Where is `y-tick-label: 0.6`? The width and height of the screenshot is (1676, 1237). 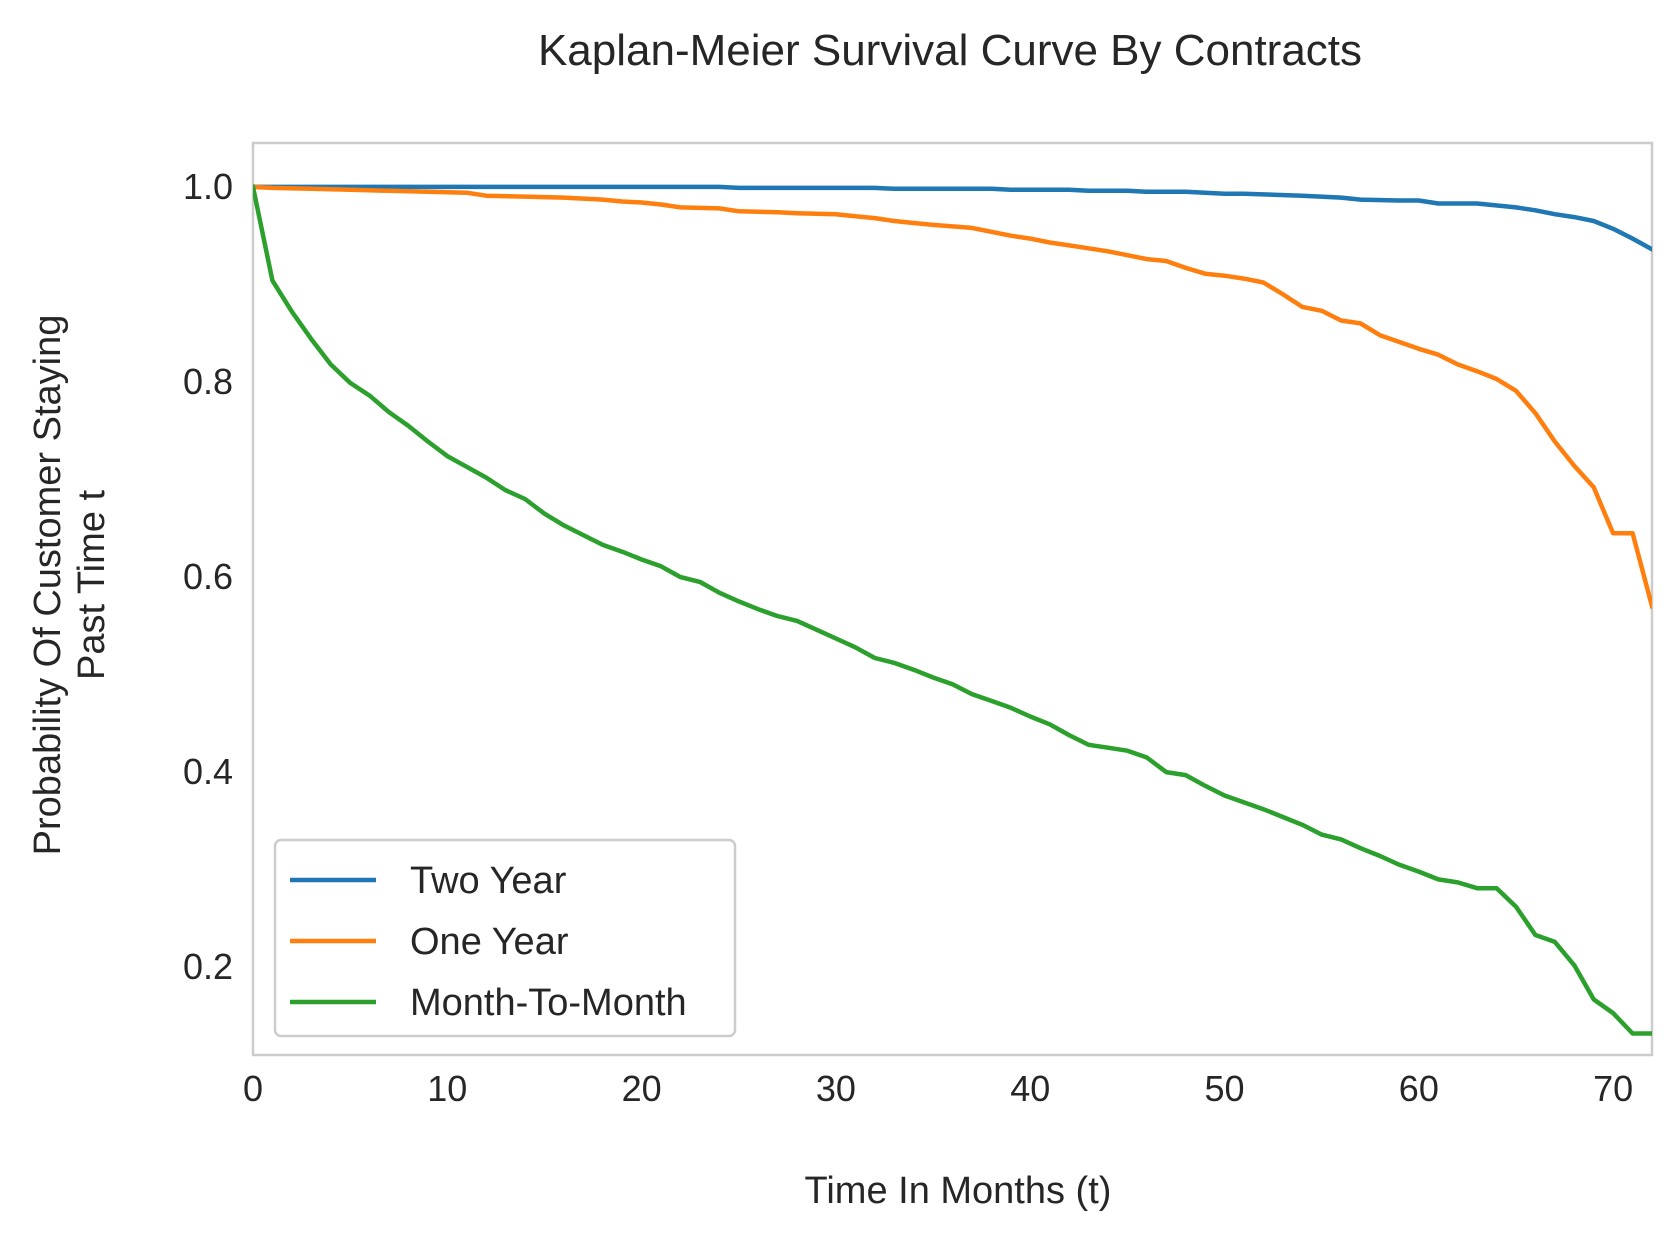
y-tick-label: 0.6 is located at coordinates (208, 576).